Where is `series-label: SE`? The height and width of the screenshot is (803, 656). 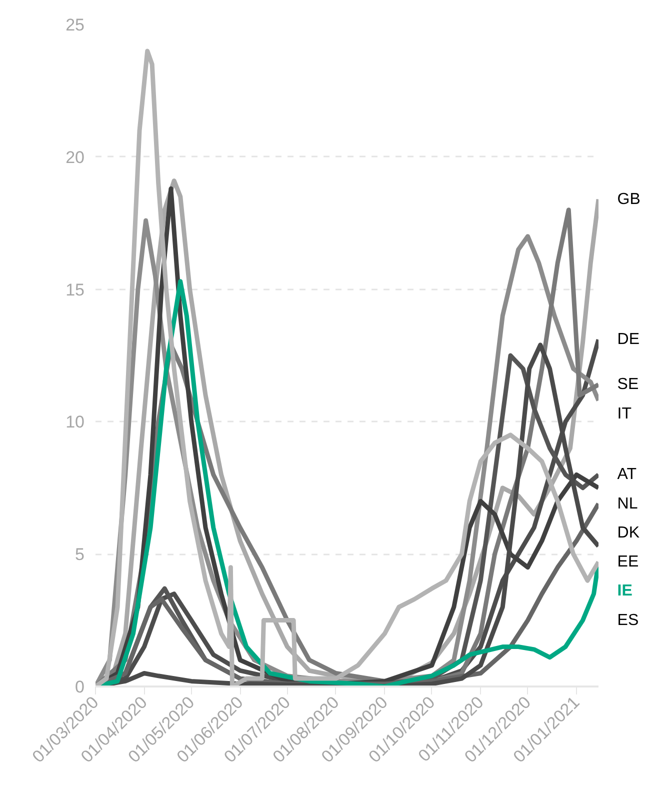
series-label: SE is located at coordinates (628, 385).